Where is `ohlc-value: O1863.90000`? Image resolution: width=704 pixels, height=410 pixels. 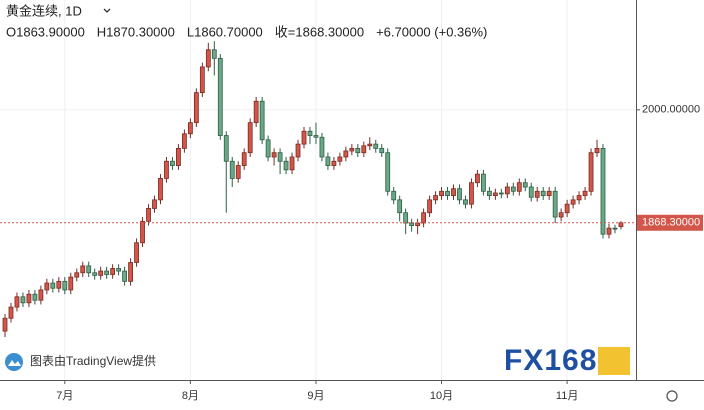 ohlc-value: O1863.90000 is located at coordinates (45, 31).